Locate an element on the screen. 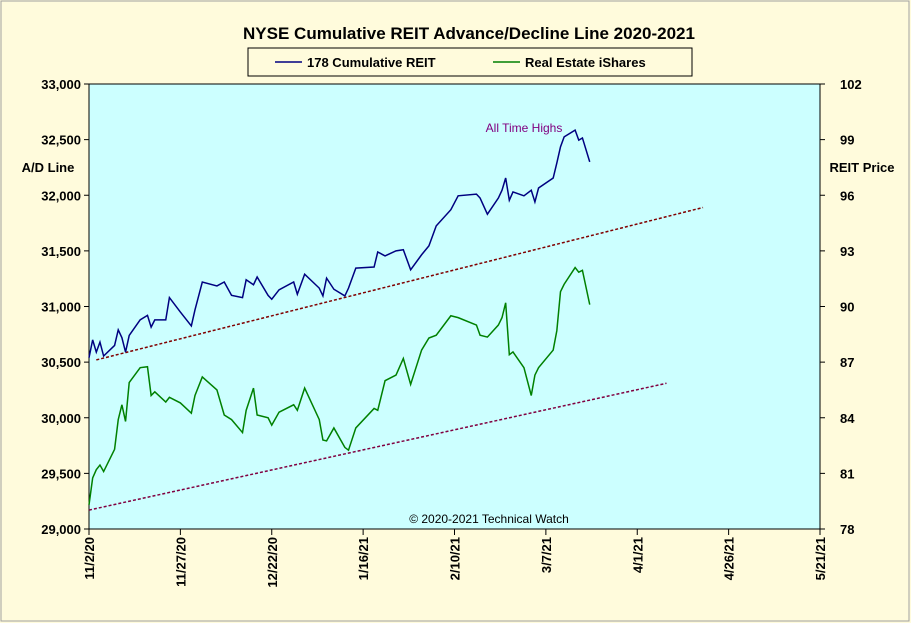 Image resolution: width=911 pixels, height=623 pixels. y-tick-label: 31,000 is located at coordinates (61, 307).